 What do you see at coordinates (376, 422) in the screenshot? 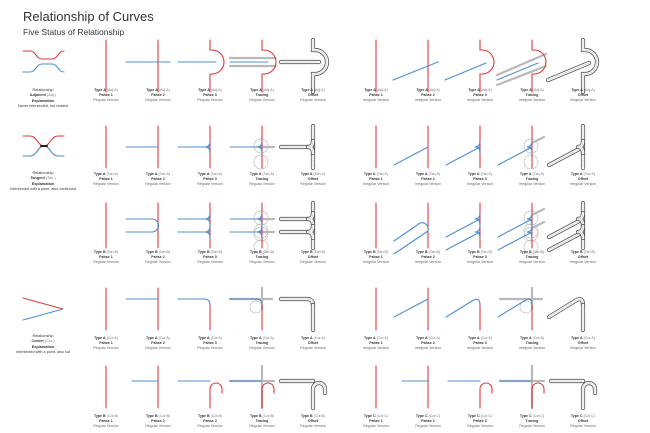
I see `variant-label: Type C (Cor.C) Pahse 1 Regular Version` at bounding box center [376, 422].